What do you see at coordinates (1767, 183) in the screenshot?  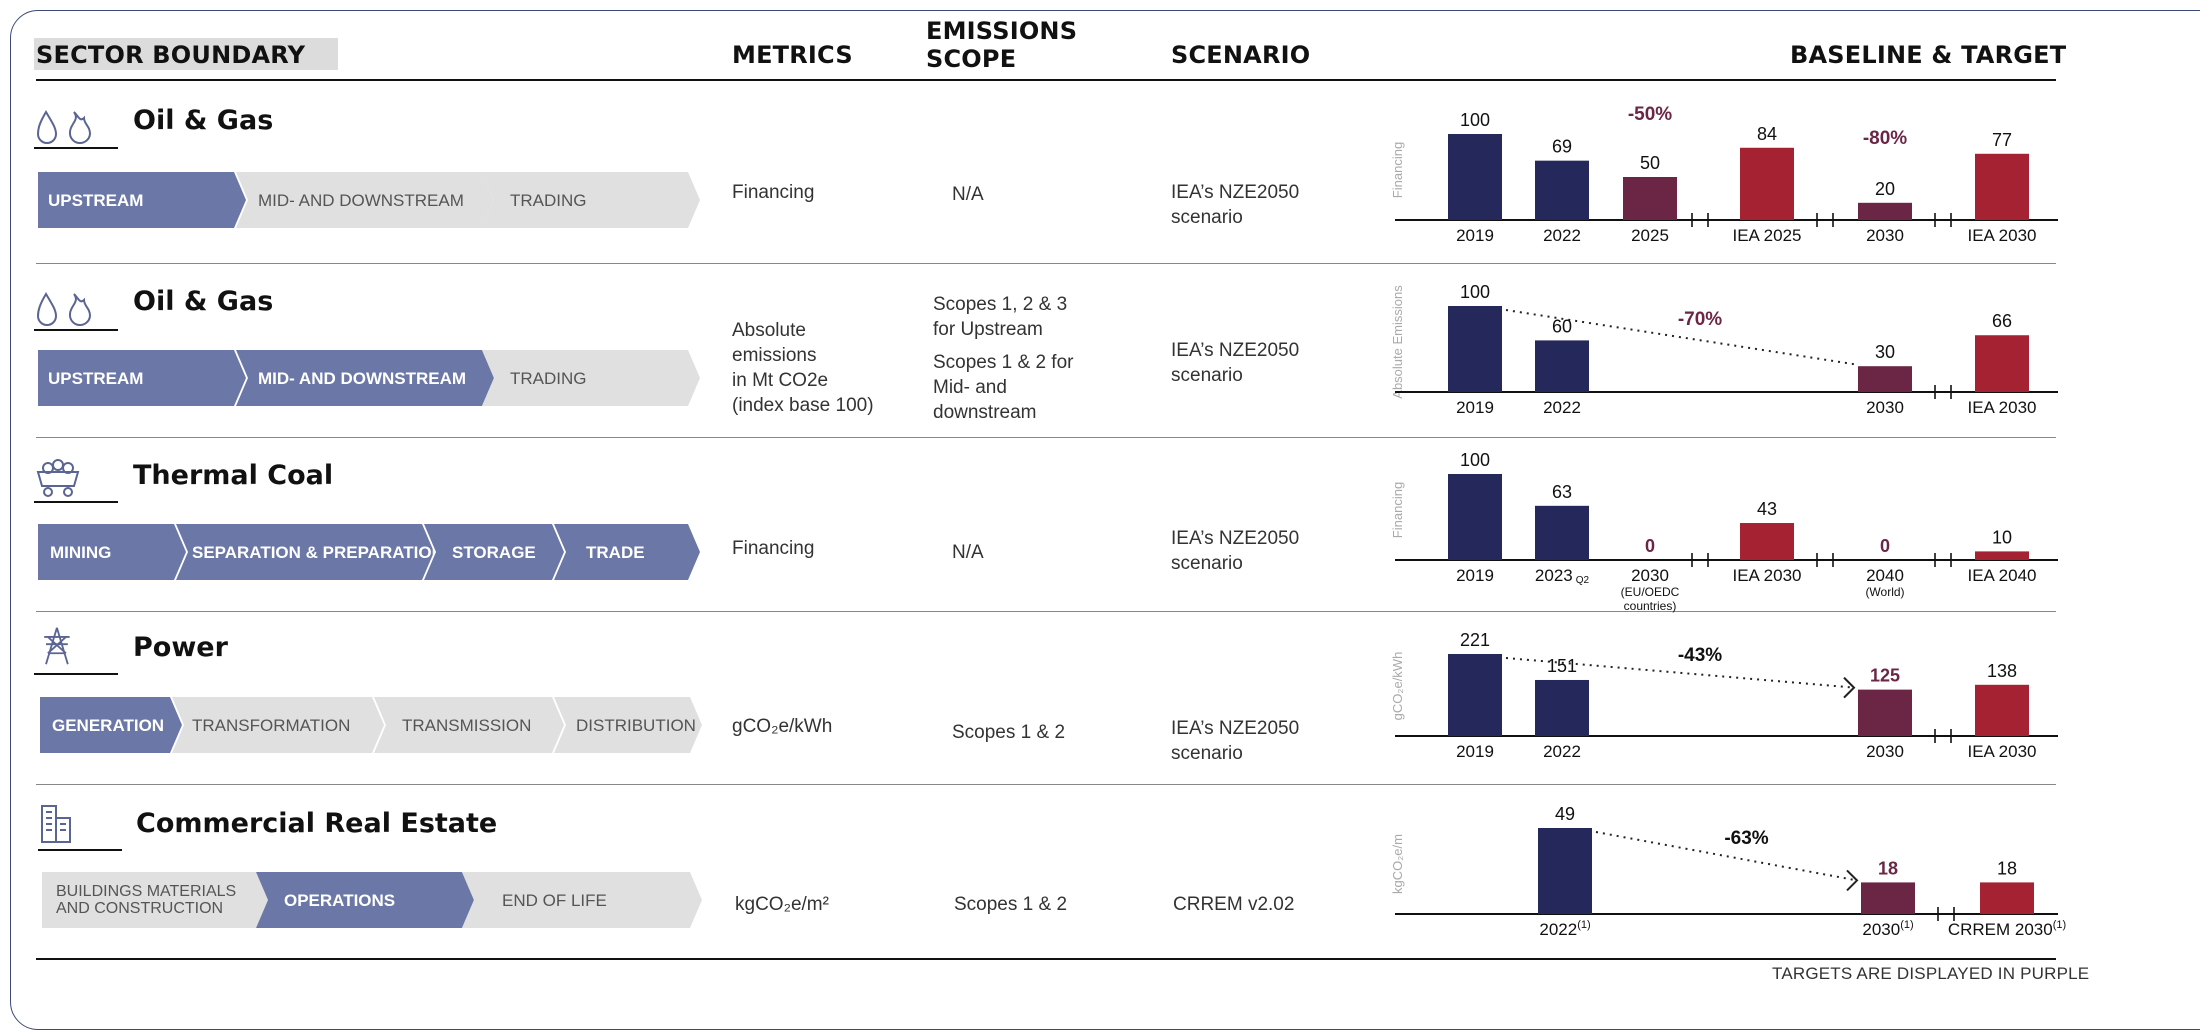 I see `bar-iea-2025` at bounding box center [1767, 183].